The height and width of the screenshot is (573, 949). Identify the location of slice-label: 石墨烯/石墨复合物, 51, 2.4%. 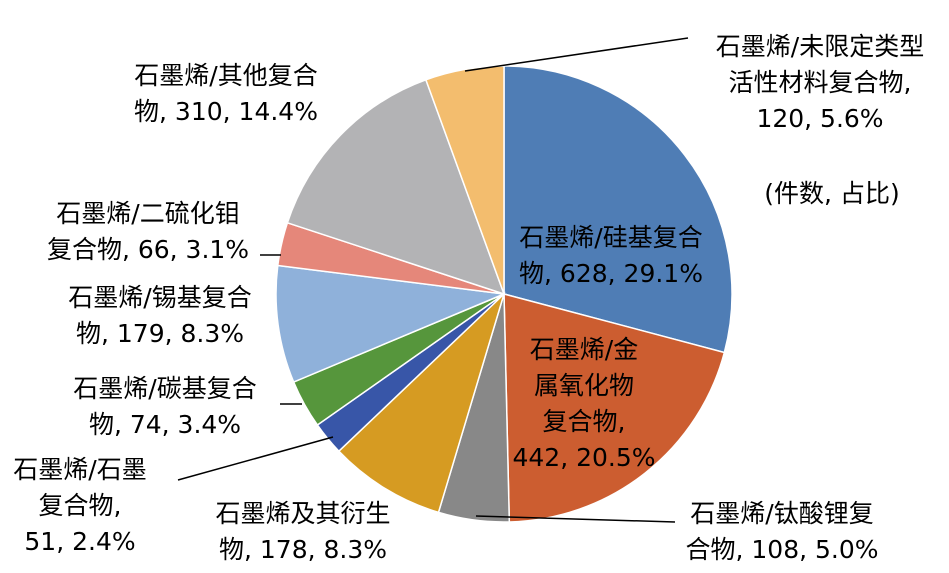
(79, 505).